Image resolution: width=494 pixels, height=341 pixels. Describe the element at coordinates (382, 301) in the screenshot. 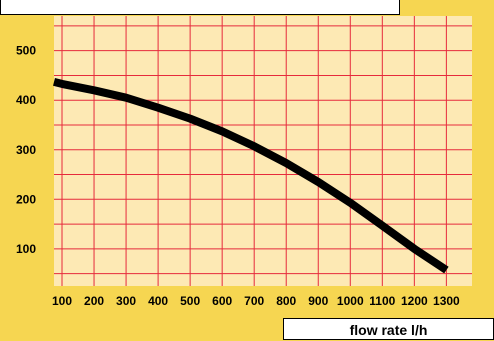

I see `x-tick-label: 1100` at that location.